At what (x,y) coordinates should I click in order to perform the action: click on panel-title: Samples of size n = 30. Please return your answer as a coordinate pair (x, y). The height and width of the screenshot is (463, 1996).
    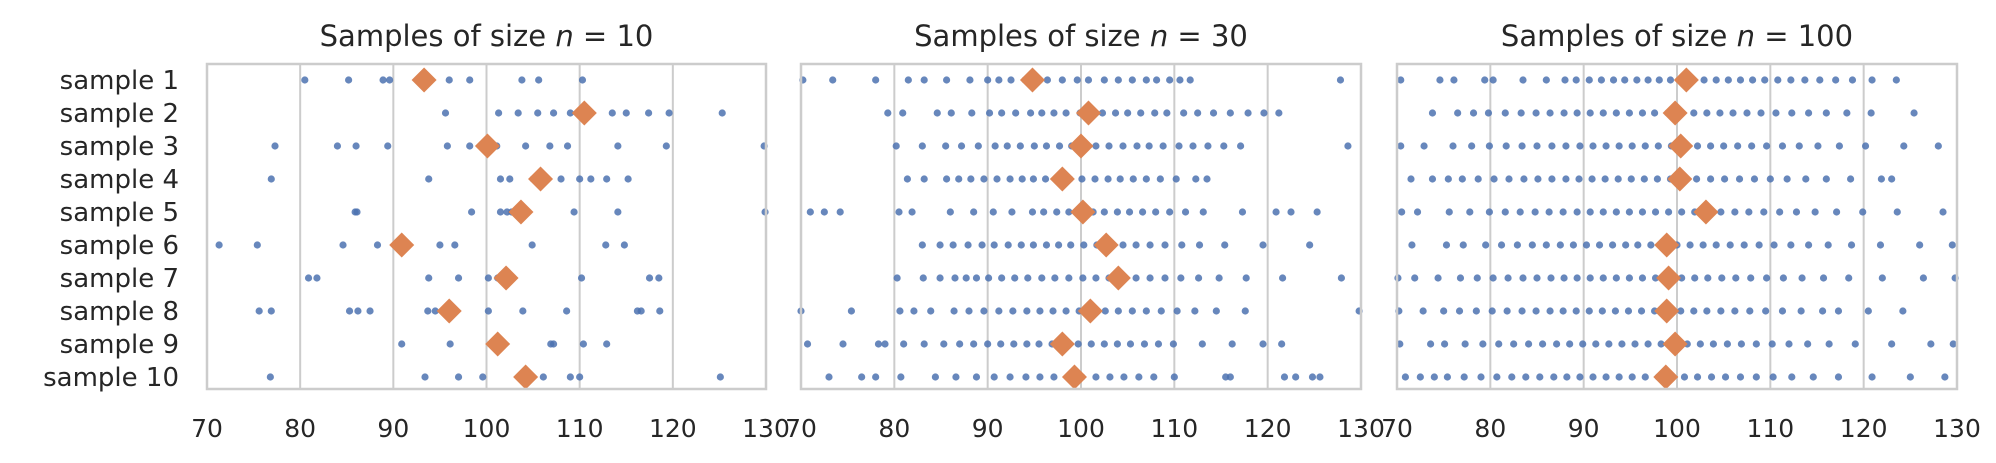
    Looking at the image, I should click on (1081, 36).